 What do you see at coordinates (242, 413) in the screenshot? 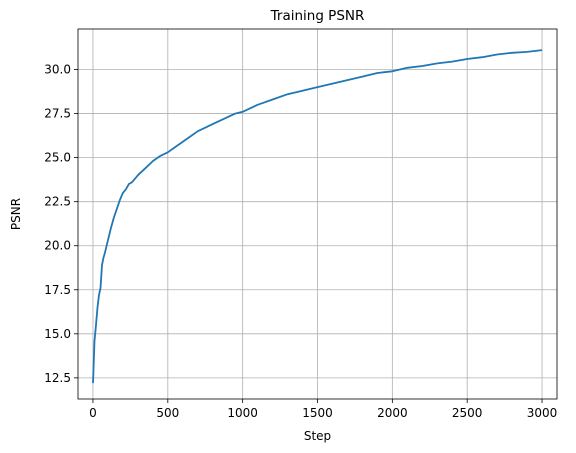
I see `x-tick-label: 1000` at bounding box center [242, 413].